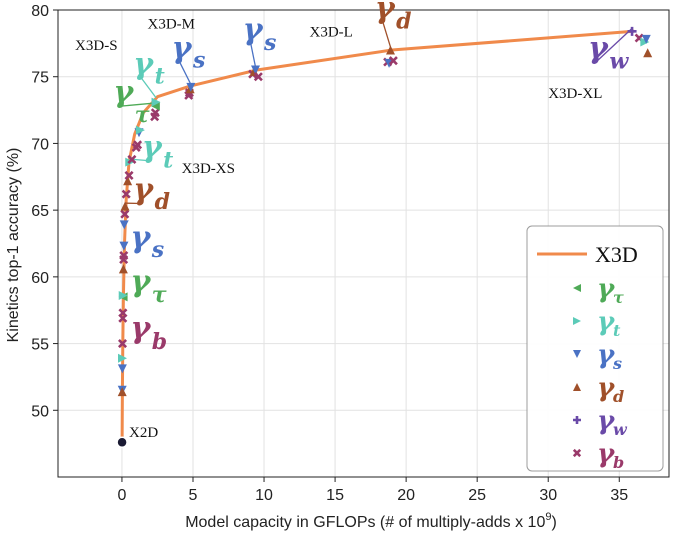 This screenshot has width=681, height=534. What do you see at coordinates (193, 495) in the screenshot?
I see `x-tick-label: 5` at bounding box center [193, 495].